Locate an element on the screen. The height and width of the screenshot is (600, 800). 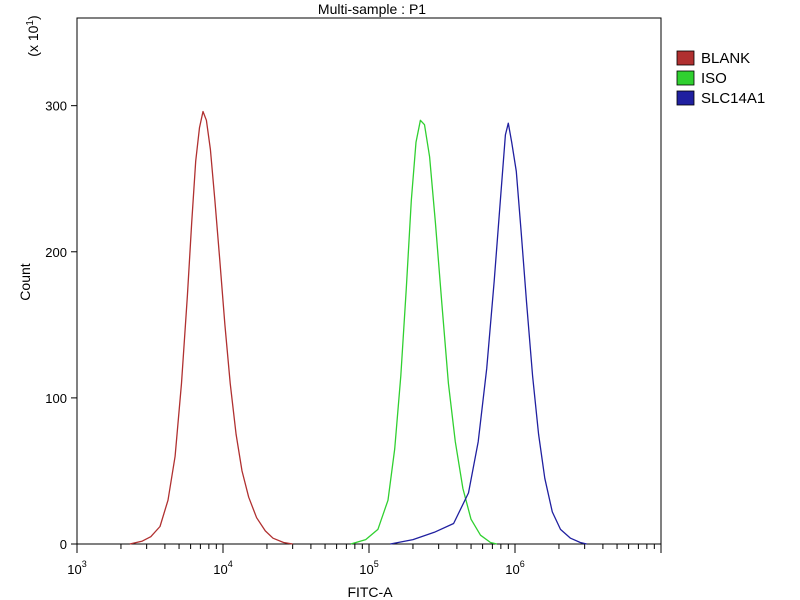
x-tick-label: 10⁶ is located at coordinates (514, 568).